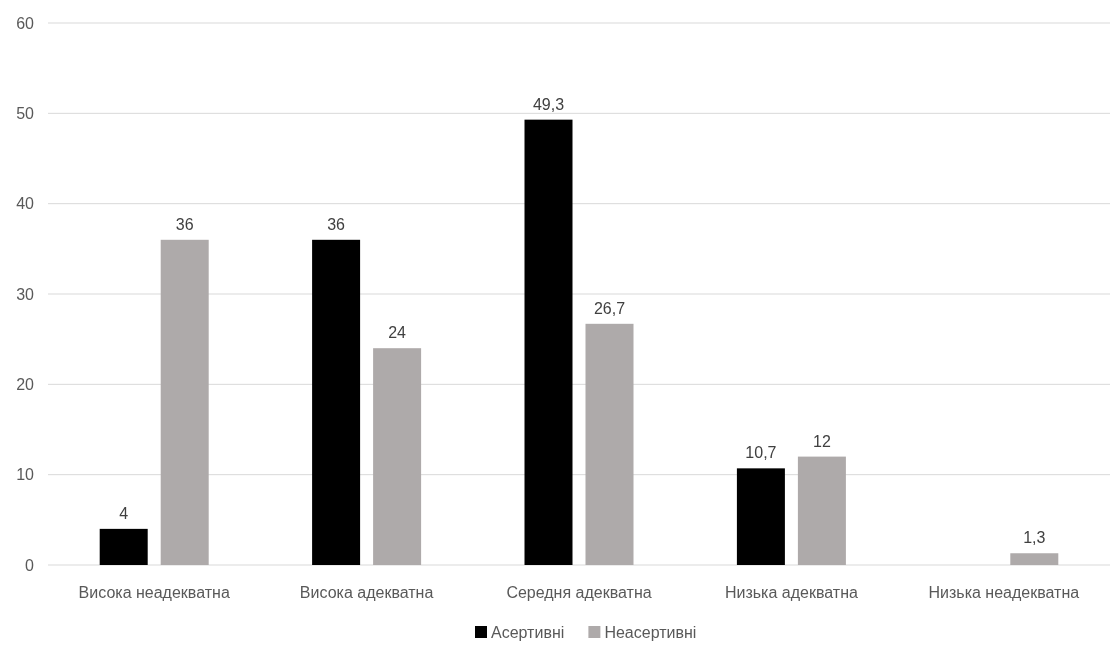  I want to click on legend-label: Асертивні, so click(528, 632).